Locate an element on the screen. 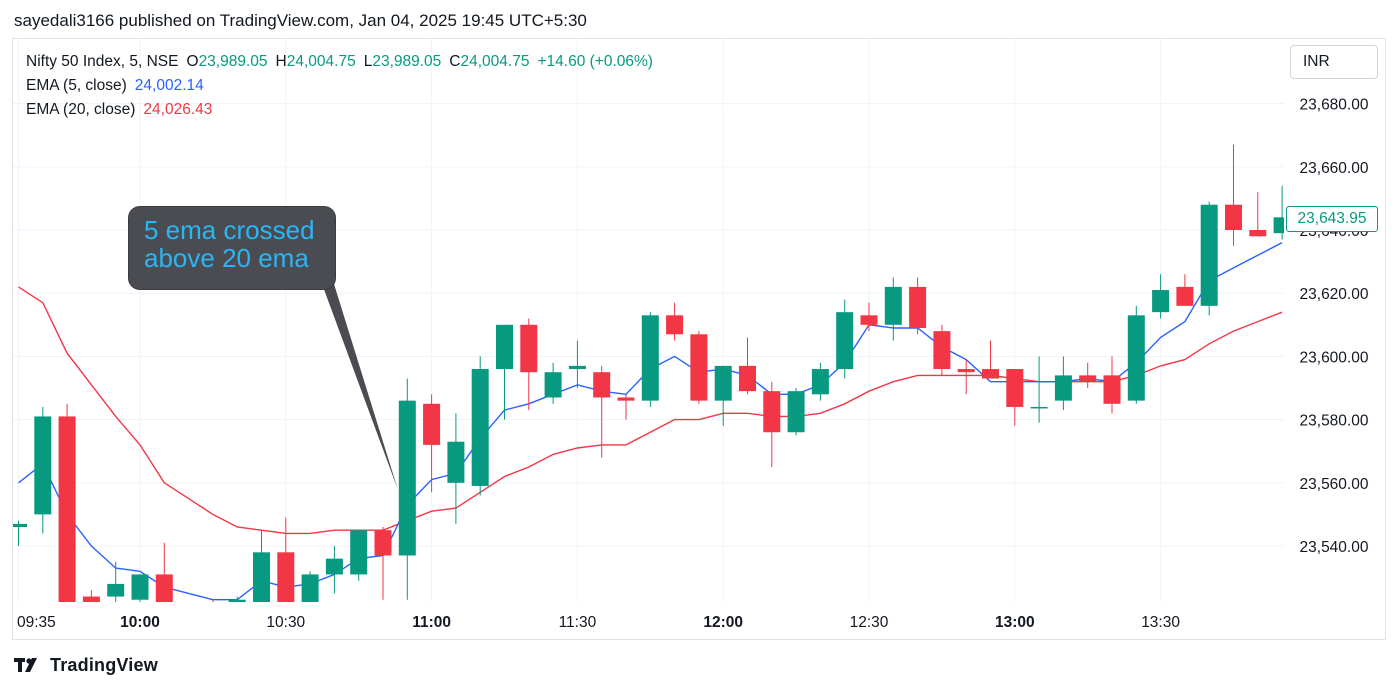  price-axis-tick-label: 23,680.00 is located at coordinates (1334, 105).